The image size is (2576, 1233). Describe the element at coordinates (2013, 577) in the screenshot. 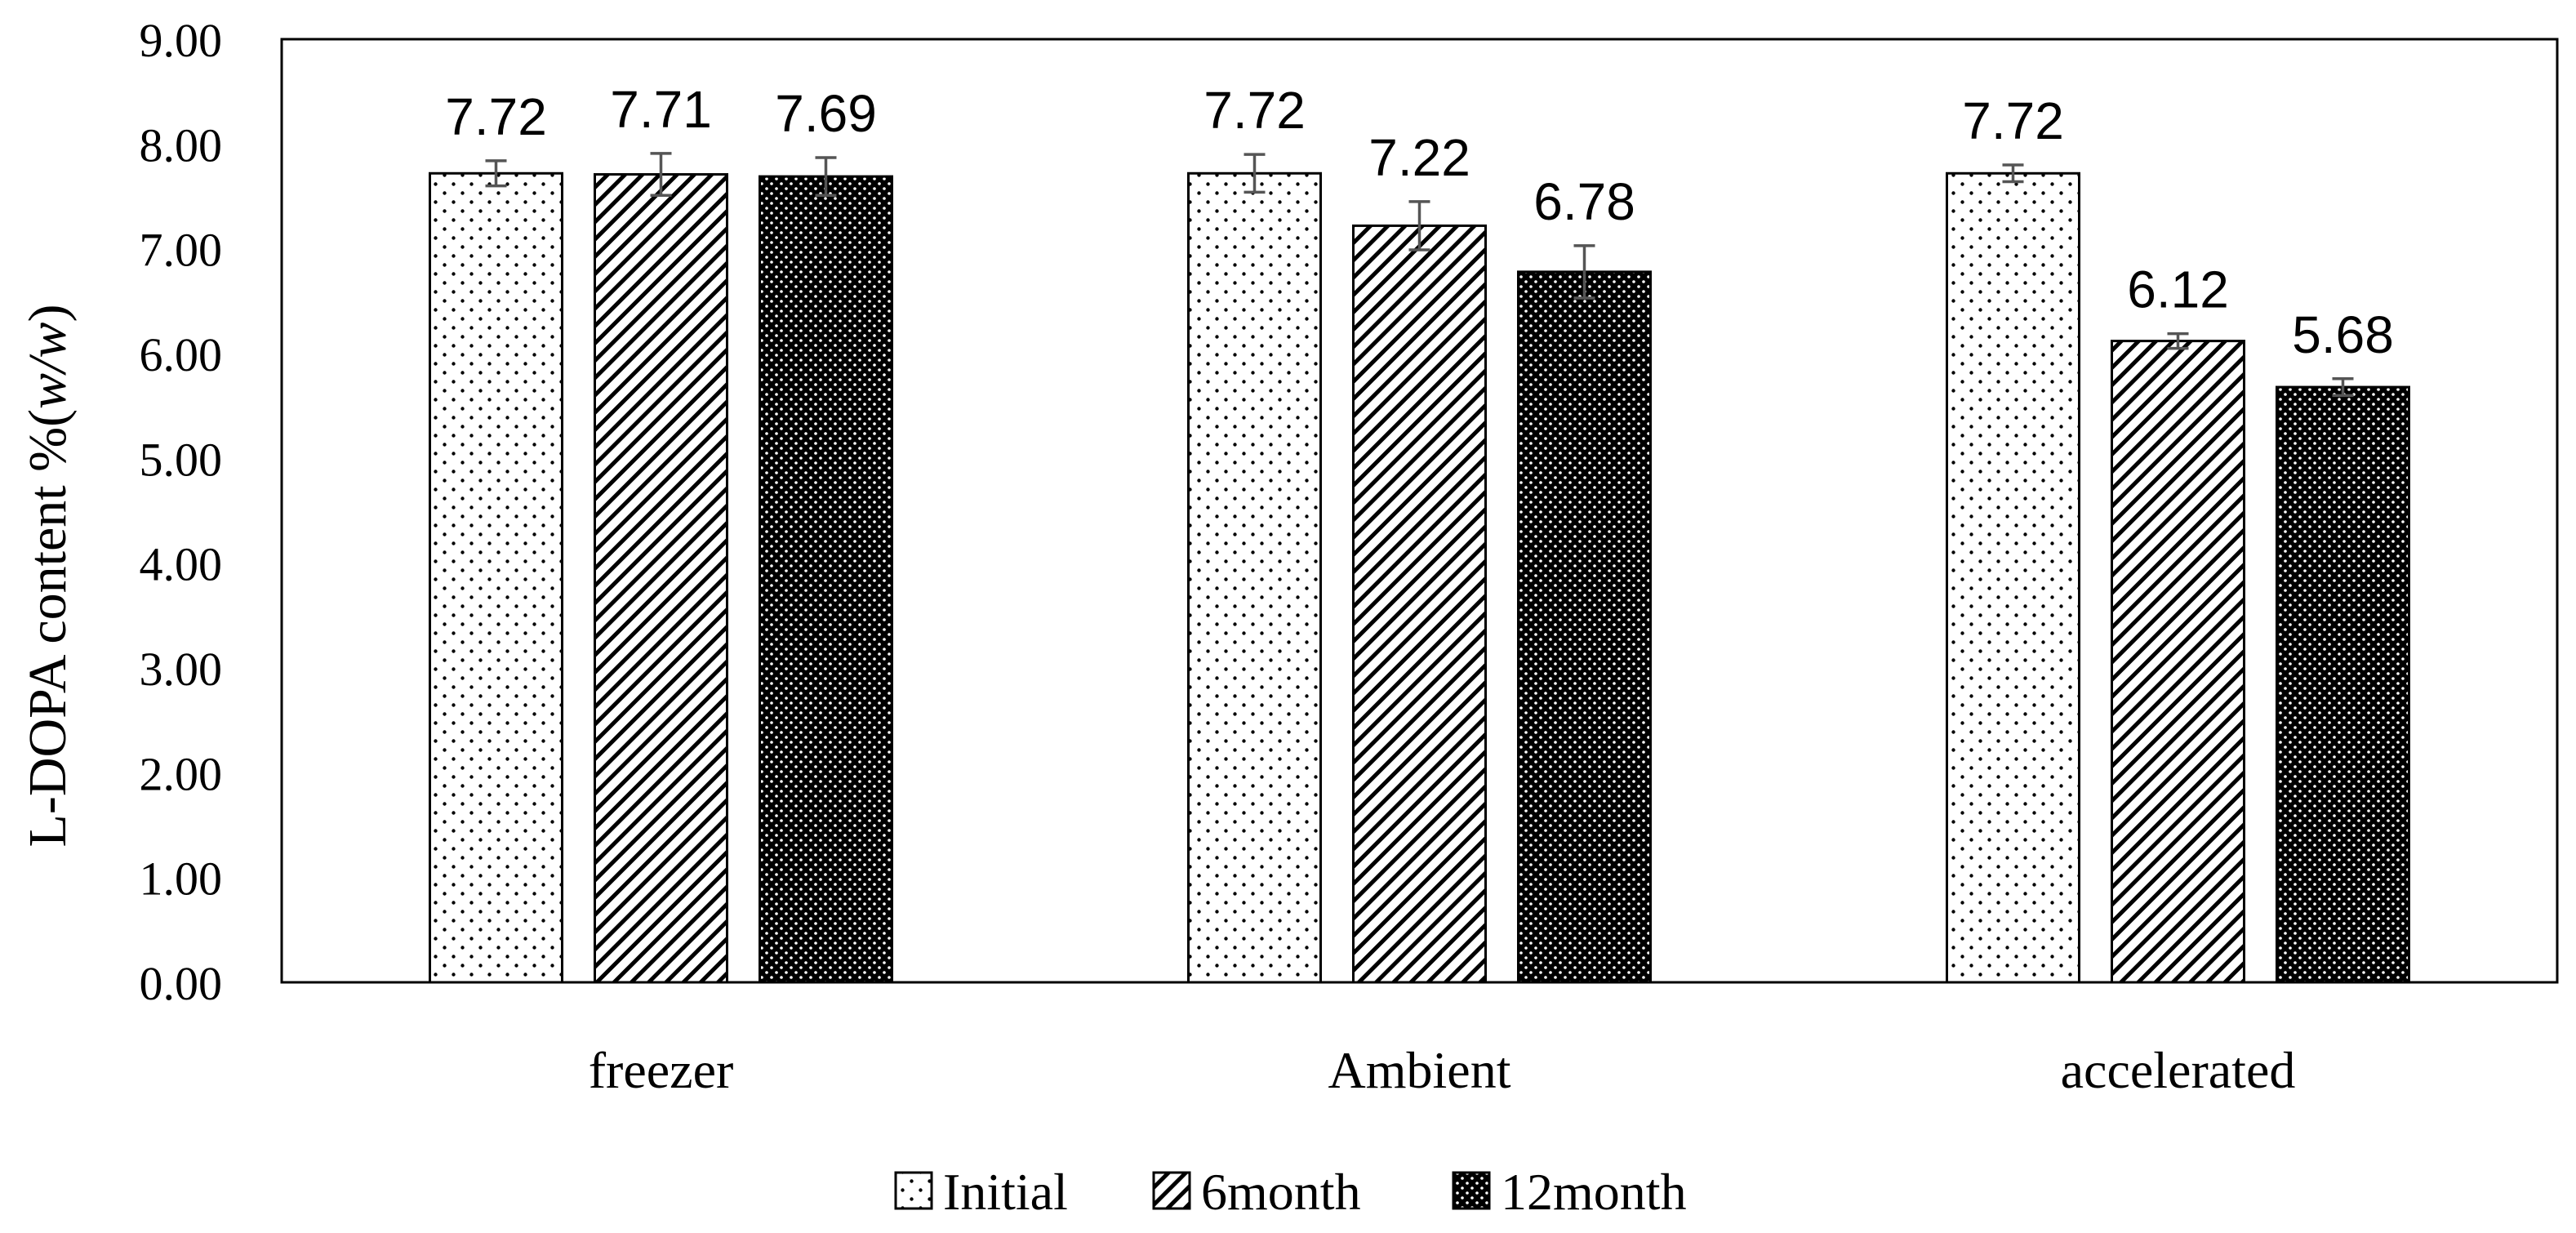

I see `bar-initial-accelerated` at that location.